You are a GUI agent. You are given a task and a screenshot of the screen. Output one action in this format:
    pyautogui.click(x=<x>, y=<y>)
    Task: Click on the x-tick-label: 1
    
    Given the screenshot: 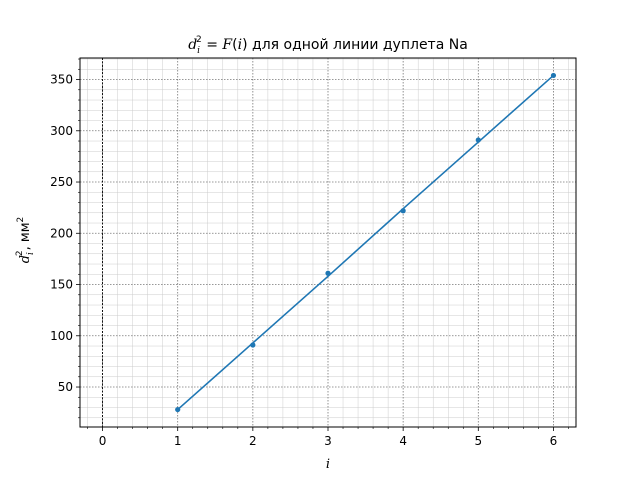 What is the action you would take?
    pyautogui.click(x=178, y=441)
    